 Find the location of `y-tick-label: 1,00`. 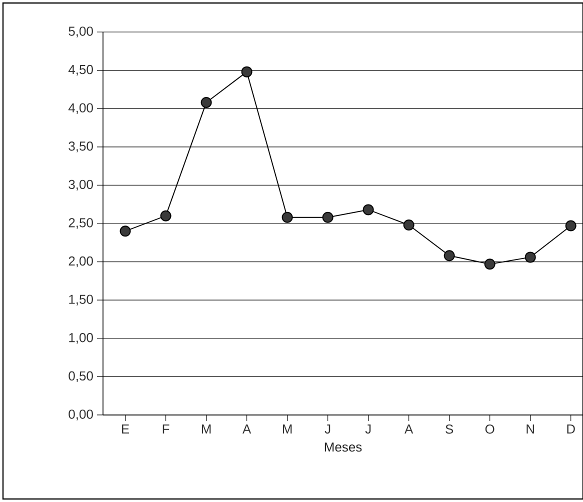

y-tick-label: 1,00 is located at coordinates (81, 338).